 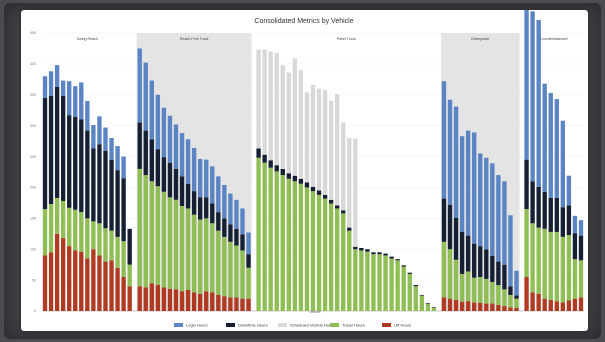 What do you see at coordinates (33, 249) in the screenshot?
I see `y-tick-label: 100` at bounding box center [33, 249].